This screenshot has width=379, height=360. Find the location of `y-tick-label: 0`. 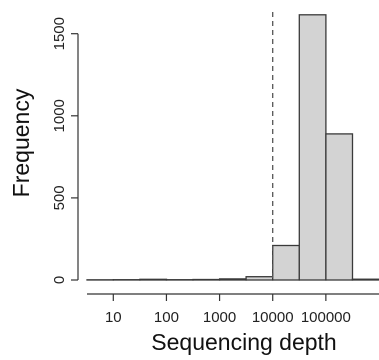

y-tick-label: 0 is located at coordinates (59, 280).